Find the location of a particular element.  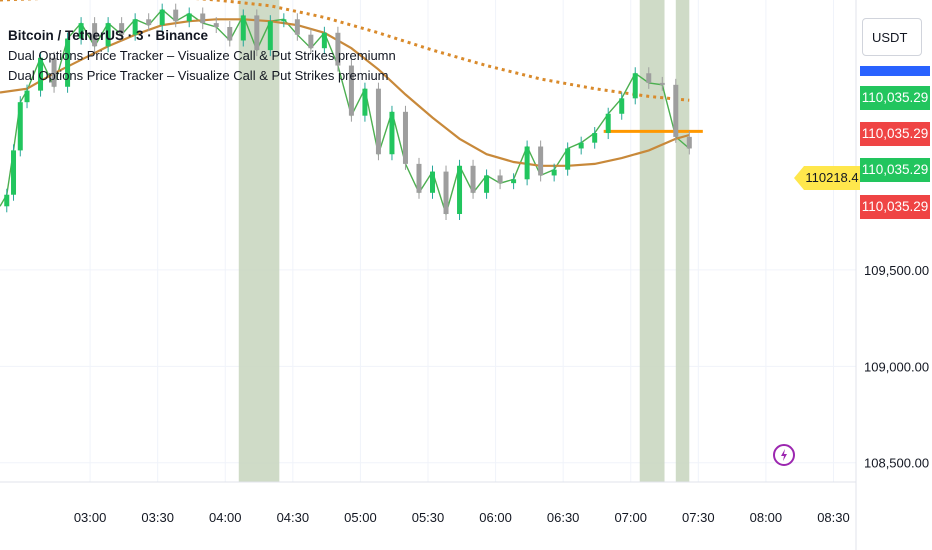

y-tick-label: 109,500.00 is located at coordinates (896, 270).